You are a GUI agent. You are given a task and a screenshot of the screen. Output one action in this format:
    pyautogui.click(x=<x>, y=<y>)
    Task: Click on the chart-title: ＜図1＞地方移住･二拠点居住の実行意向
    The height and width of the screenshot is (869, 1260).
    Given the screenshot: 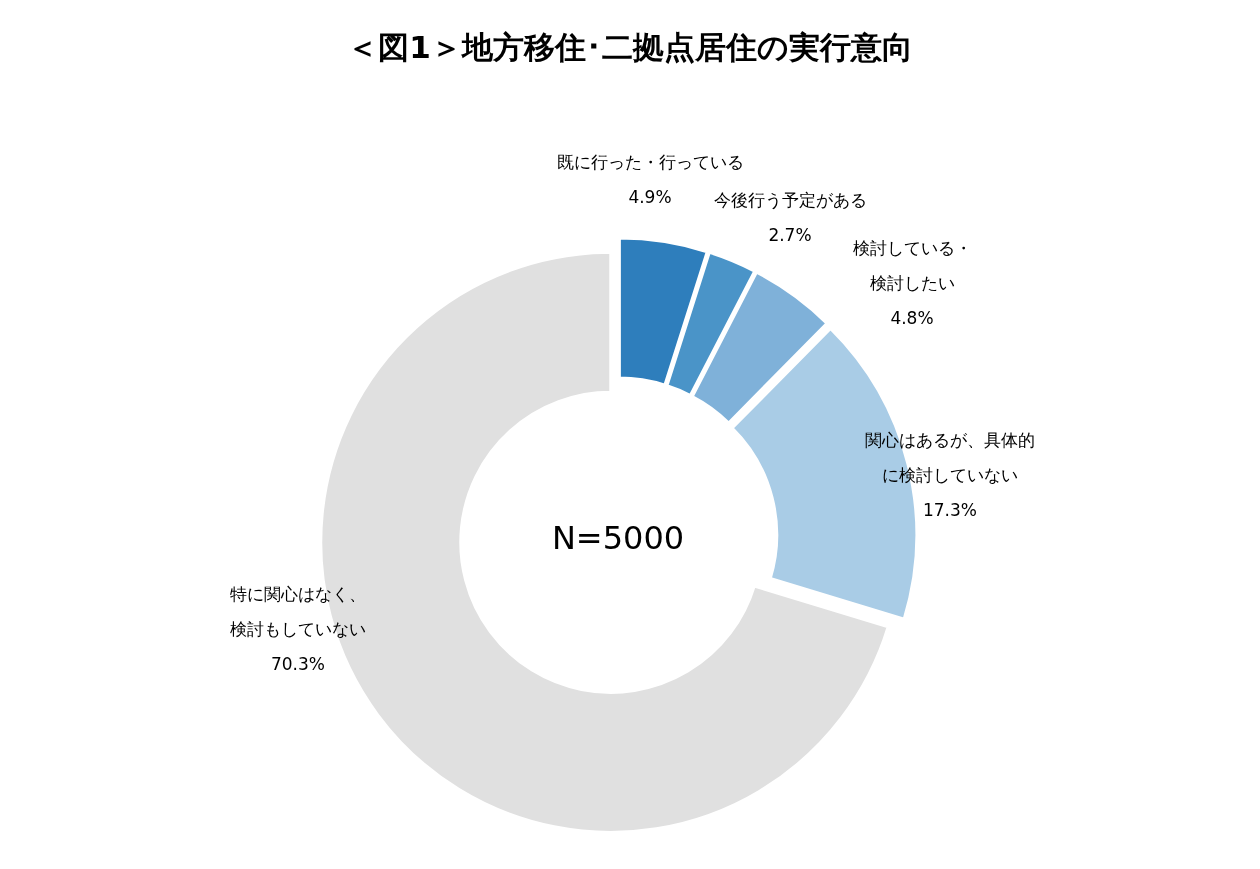 What is the action you would take?
    pyautogui.click(x=630, y=47)
    